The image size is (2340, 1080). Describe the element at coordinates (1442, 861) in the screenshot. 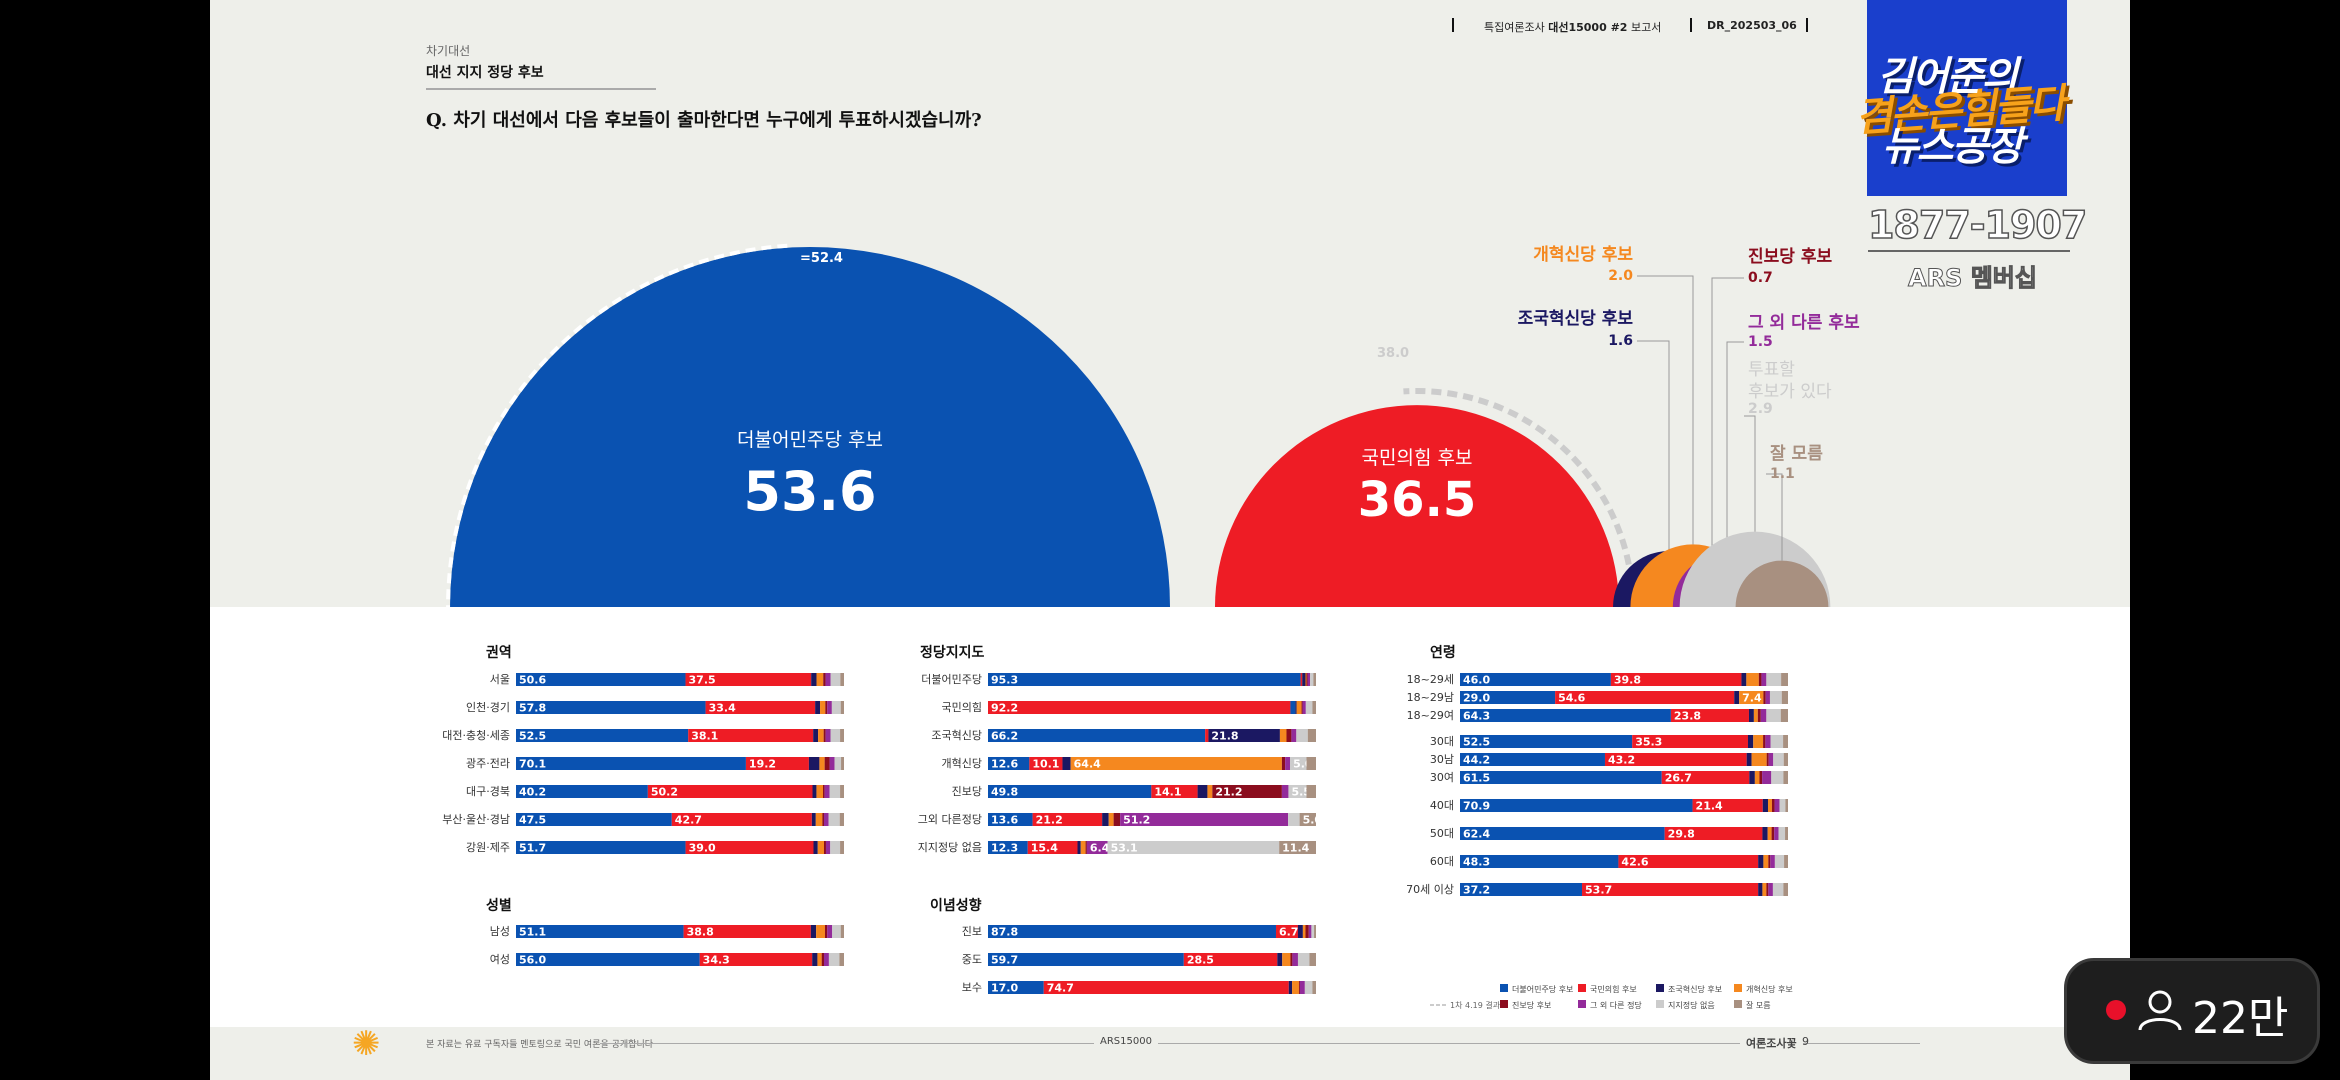

I see `row-label-age: 60대` at that location.